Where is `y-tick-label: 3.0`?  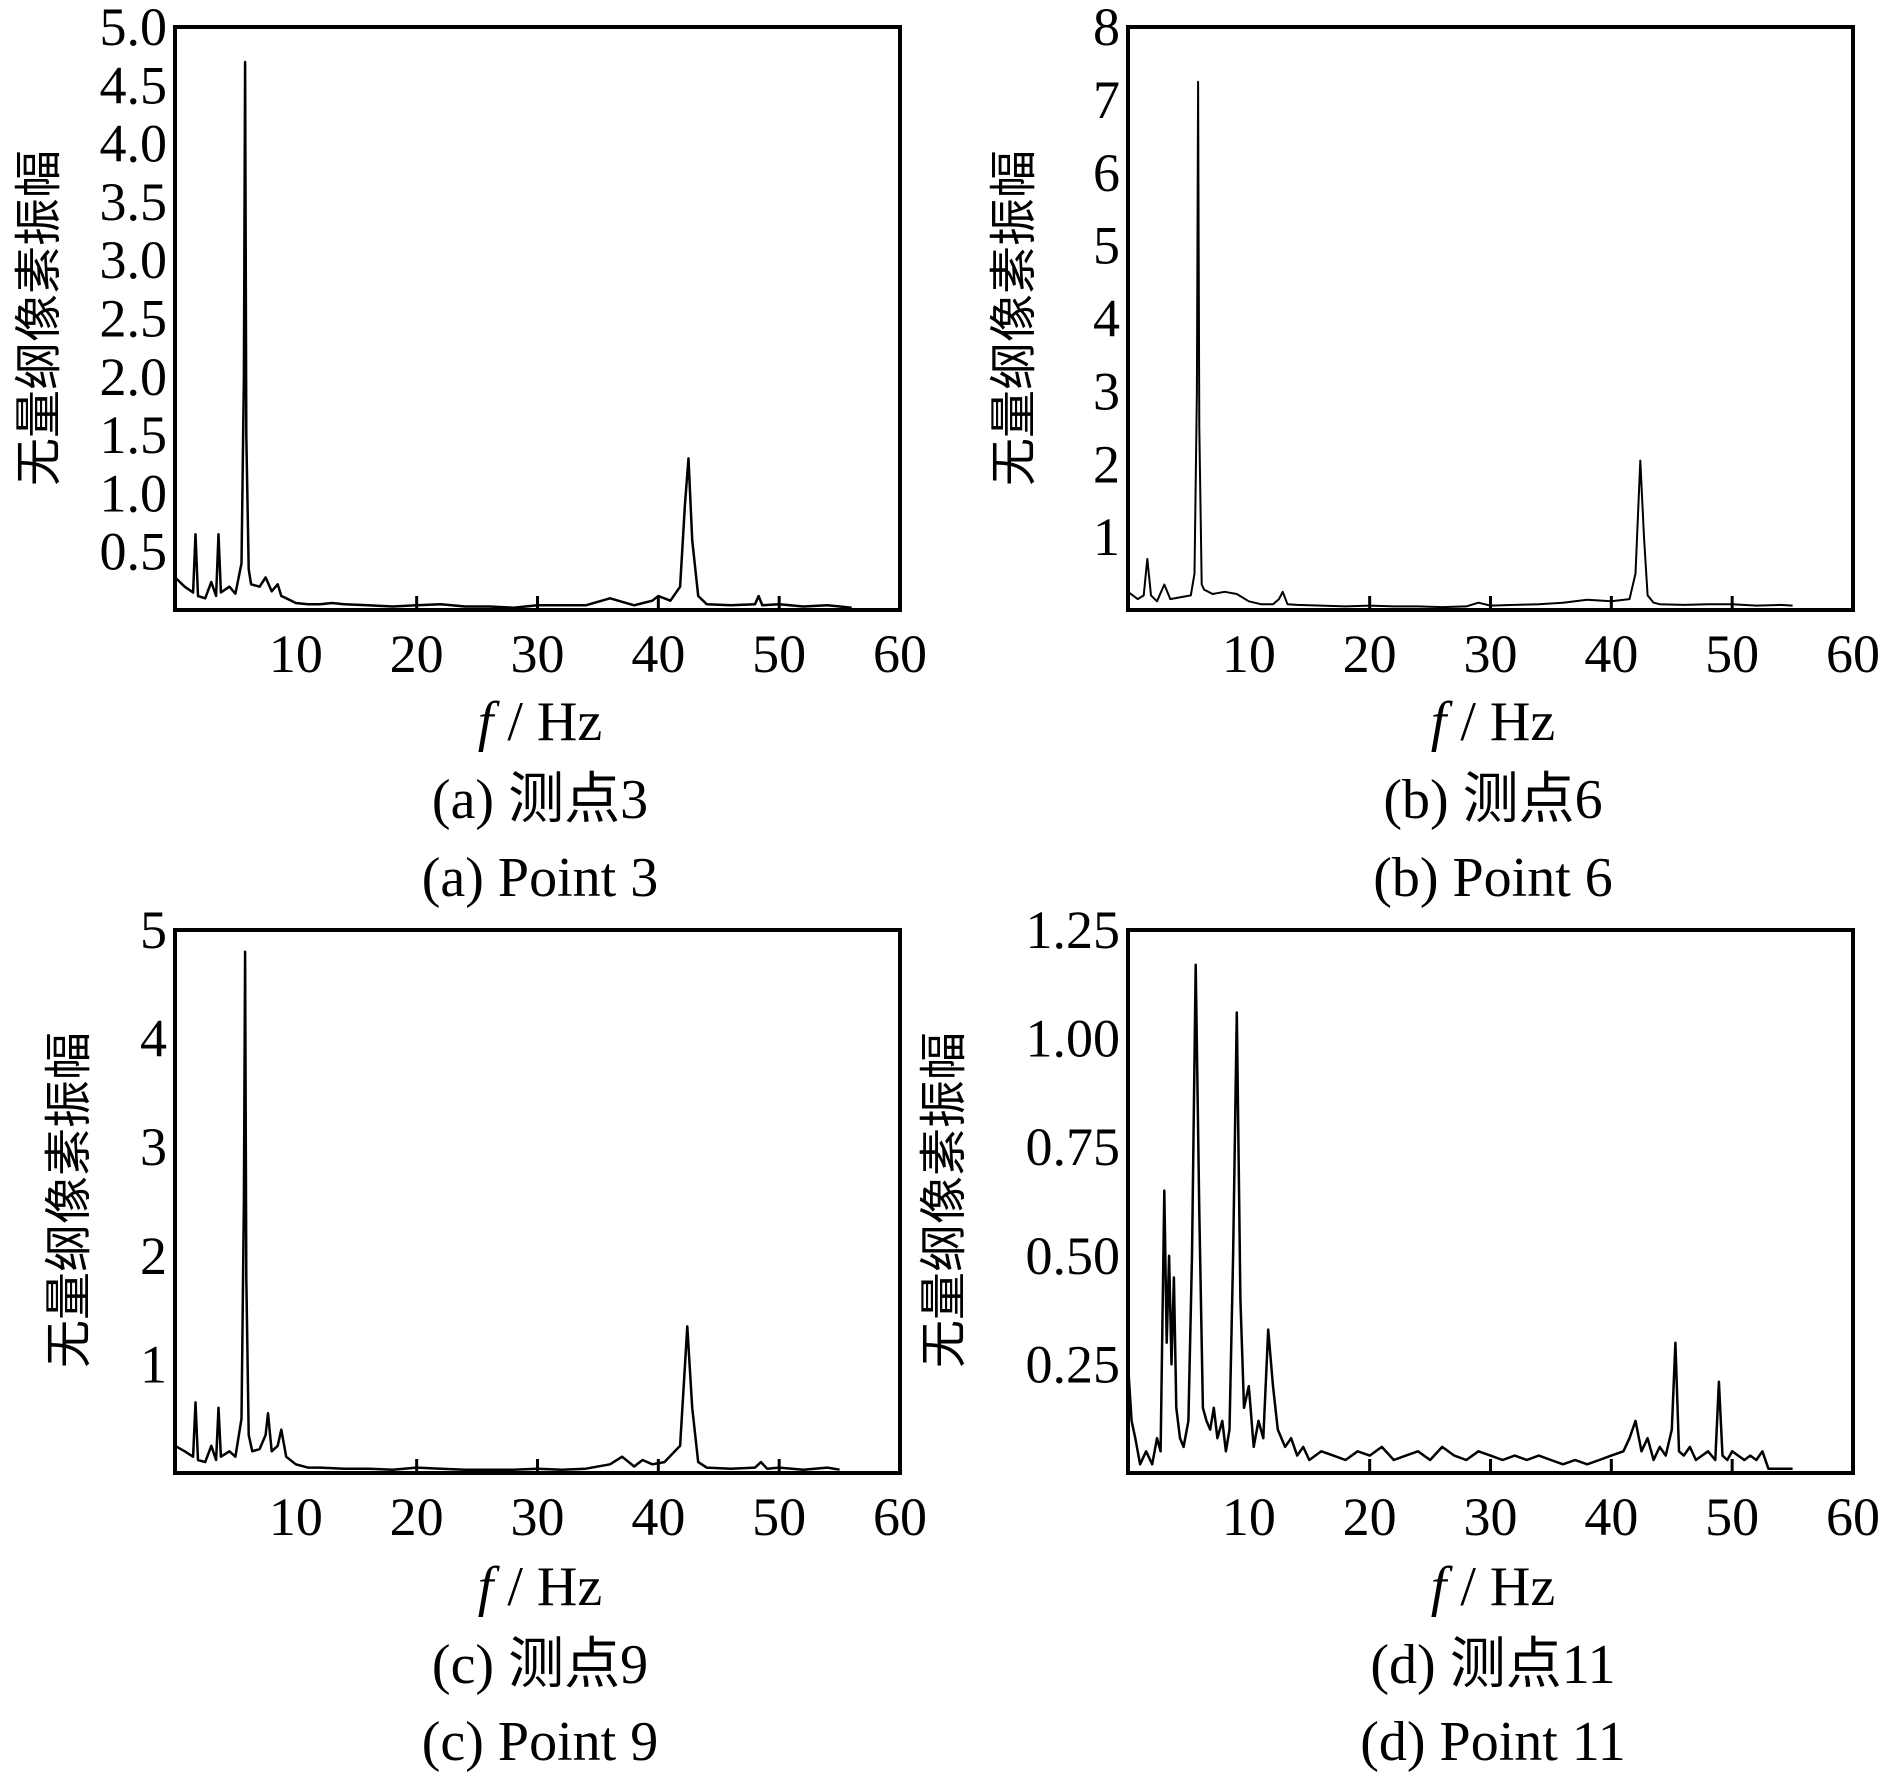 y-tick-label: 3.0 is located at coordinates (134, 260).